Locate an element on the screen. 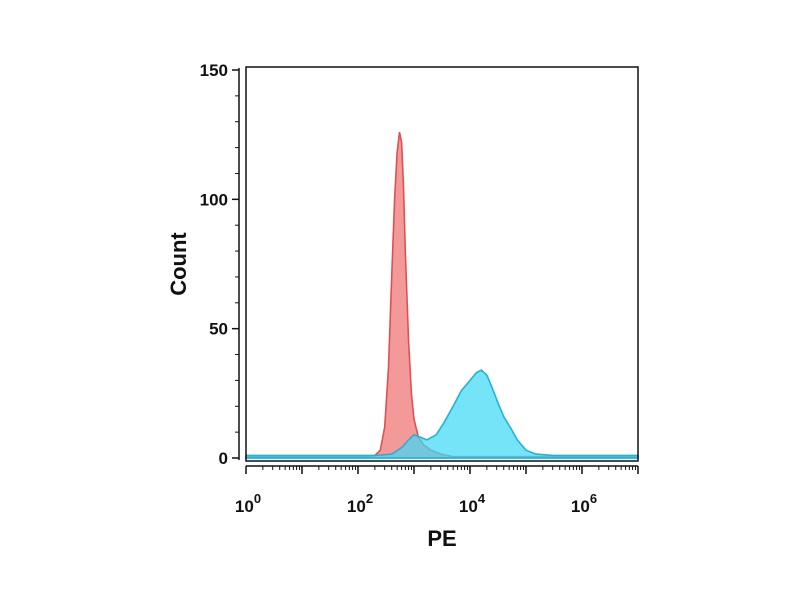 The width and height of the screenshot is (800, 600). y-tick-label: 50 is located at coordinates (218, 329).